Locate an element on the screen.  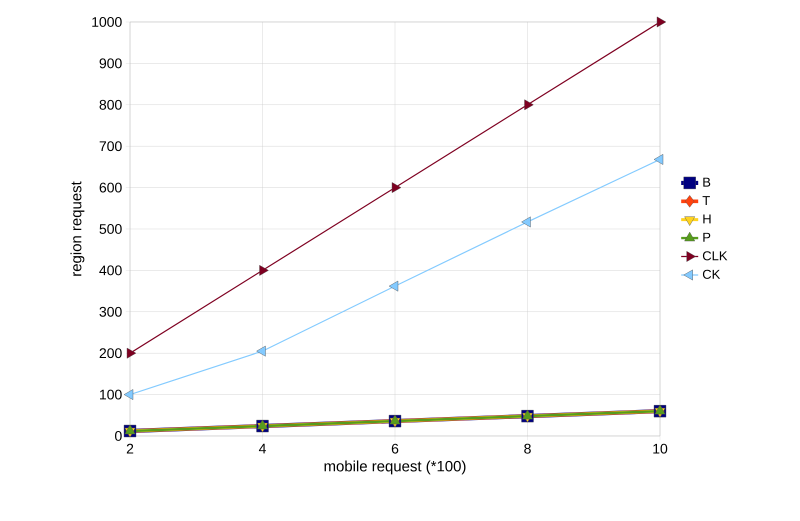
y-tick-label: 500 is located at coordinates (111, 229).